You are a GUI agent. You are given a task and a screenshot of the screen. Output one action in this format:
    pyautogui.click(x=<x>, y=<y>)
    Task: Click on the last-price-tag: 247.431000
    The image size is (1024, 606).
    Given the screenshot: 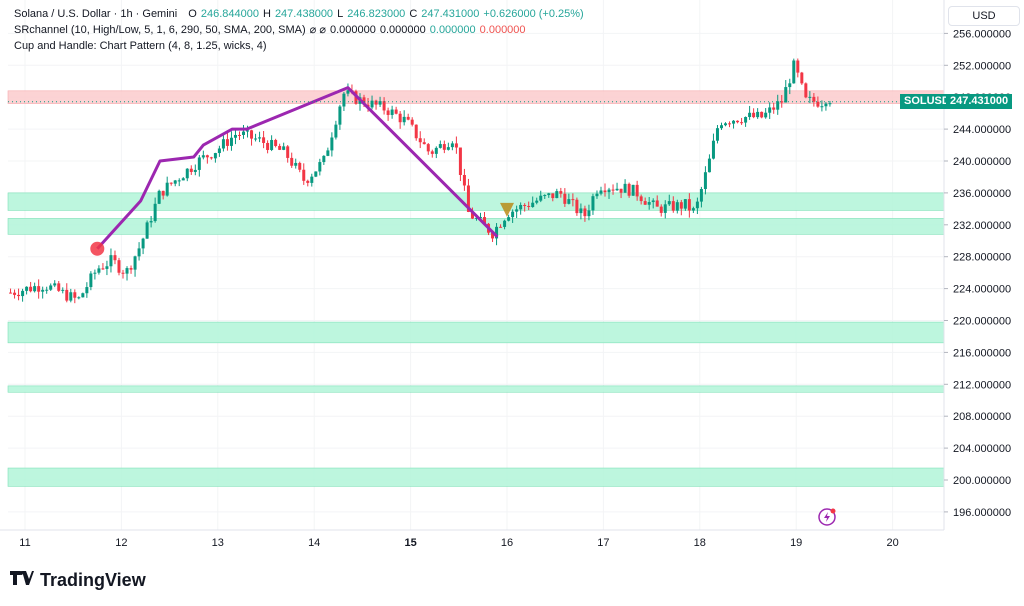 What is the action you would take?
    pyautogui.click(x=979, y=101)
    